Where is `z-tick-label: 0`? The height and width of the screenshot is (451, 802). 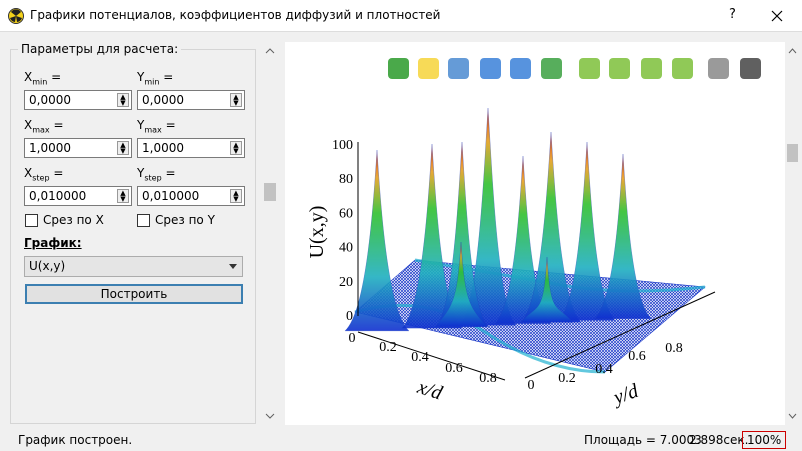
z-tick-label: 0 is located at coordinates (349, 316).